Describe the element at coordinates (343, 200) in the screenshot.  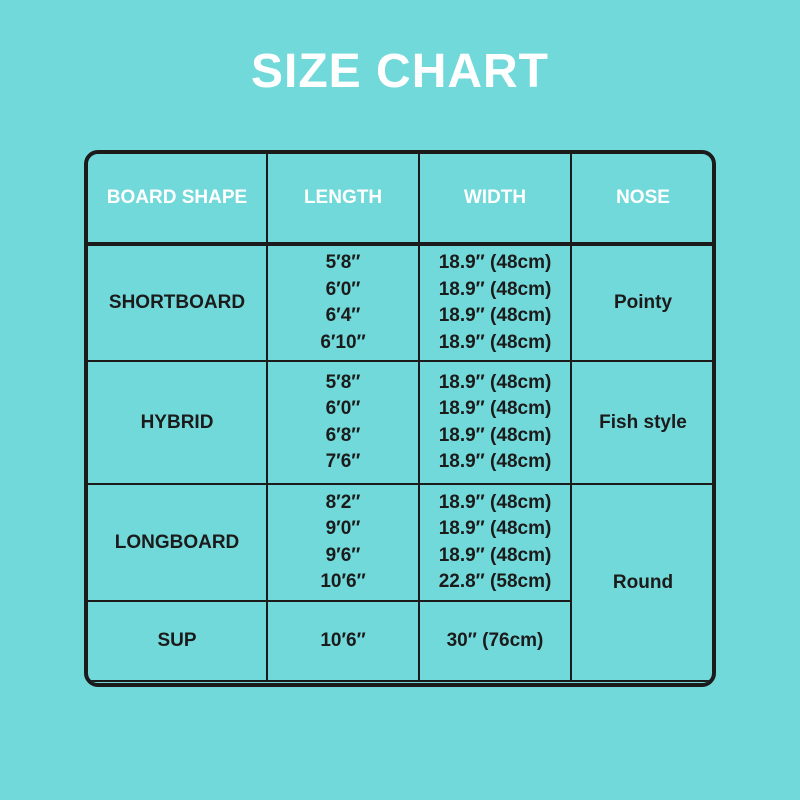
I see `column-header: LENGTH` at that location.